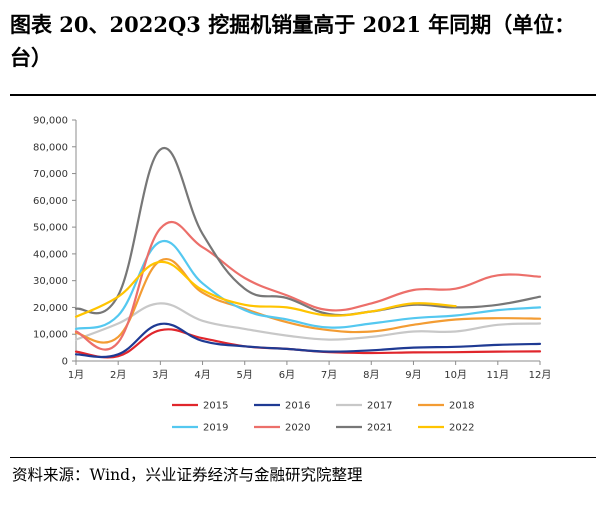 Image resolution: width=606 pixels, height=511 pixels. Describe the element at coordinates (293, 41) in the screenshot. I see `figure-title: 图表 20、2022Q3 挖掘机销量高于 2021 年同期（单位：台）` at that location.